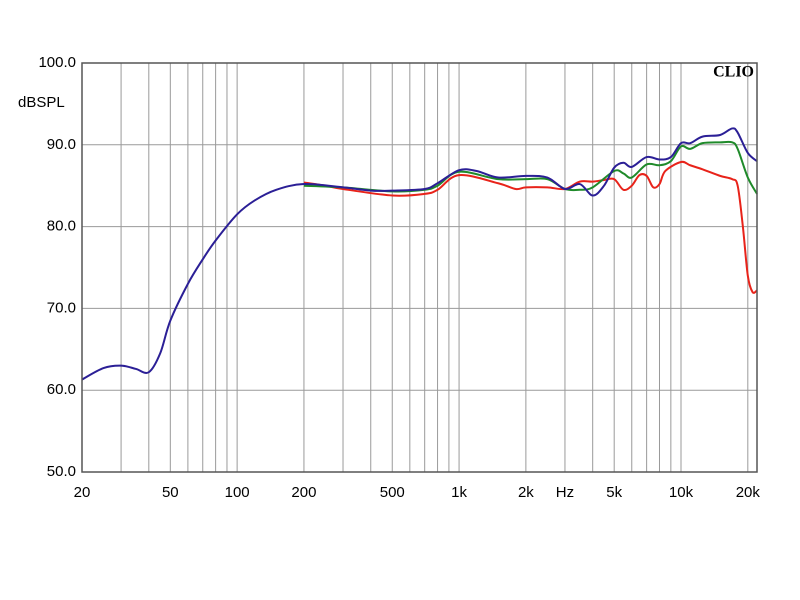 Image resolution: width=800 pixels, height=600 pixels. I want to click on x-tick-label: 10k, so click(681, 492).